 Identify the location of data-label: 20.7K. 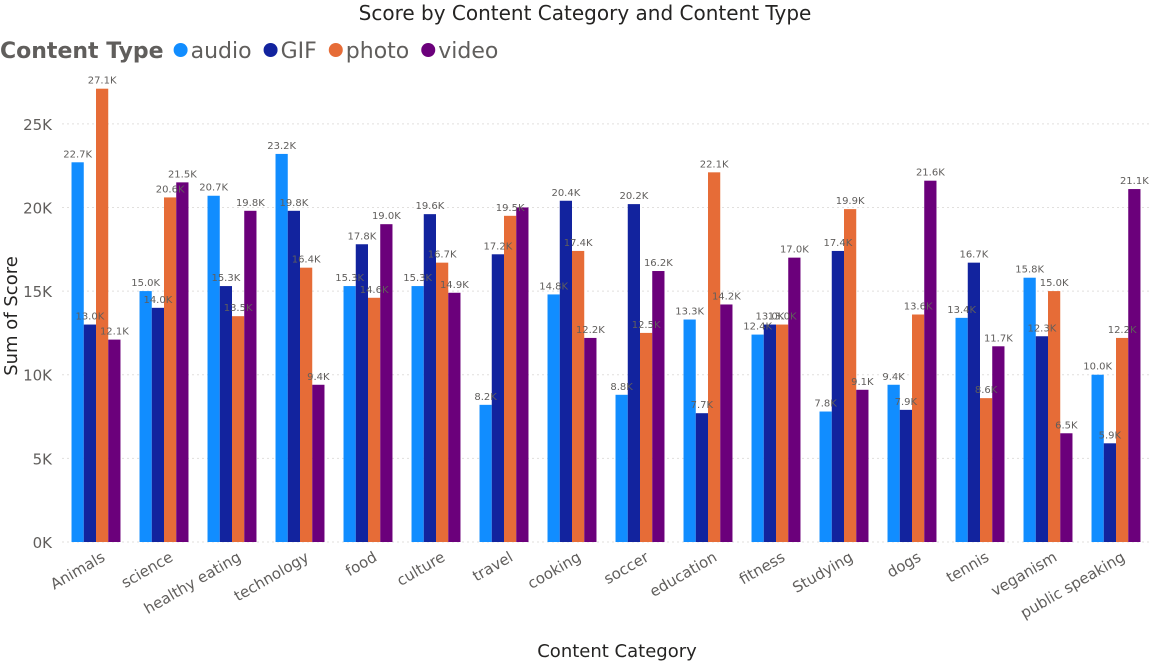
(213, 188).